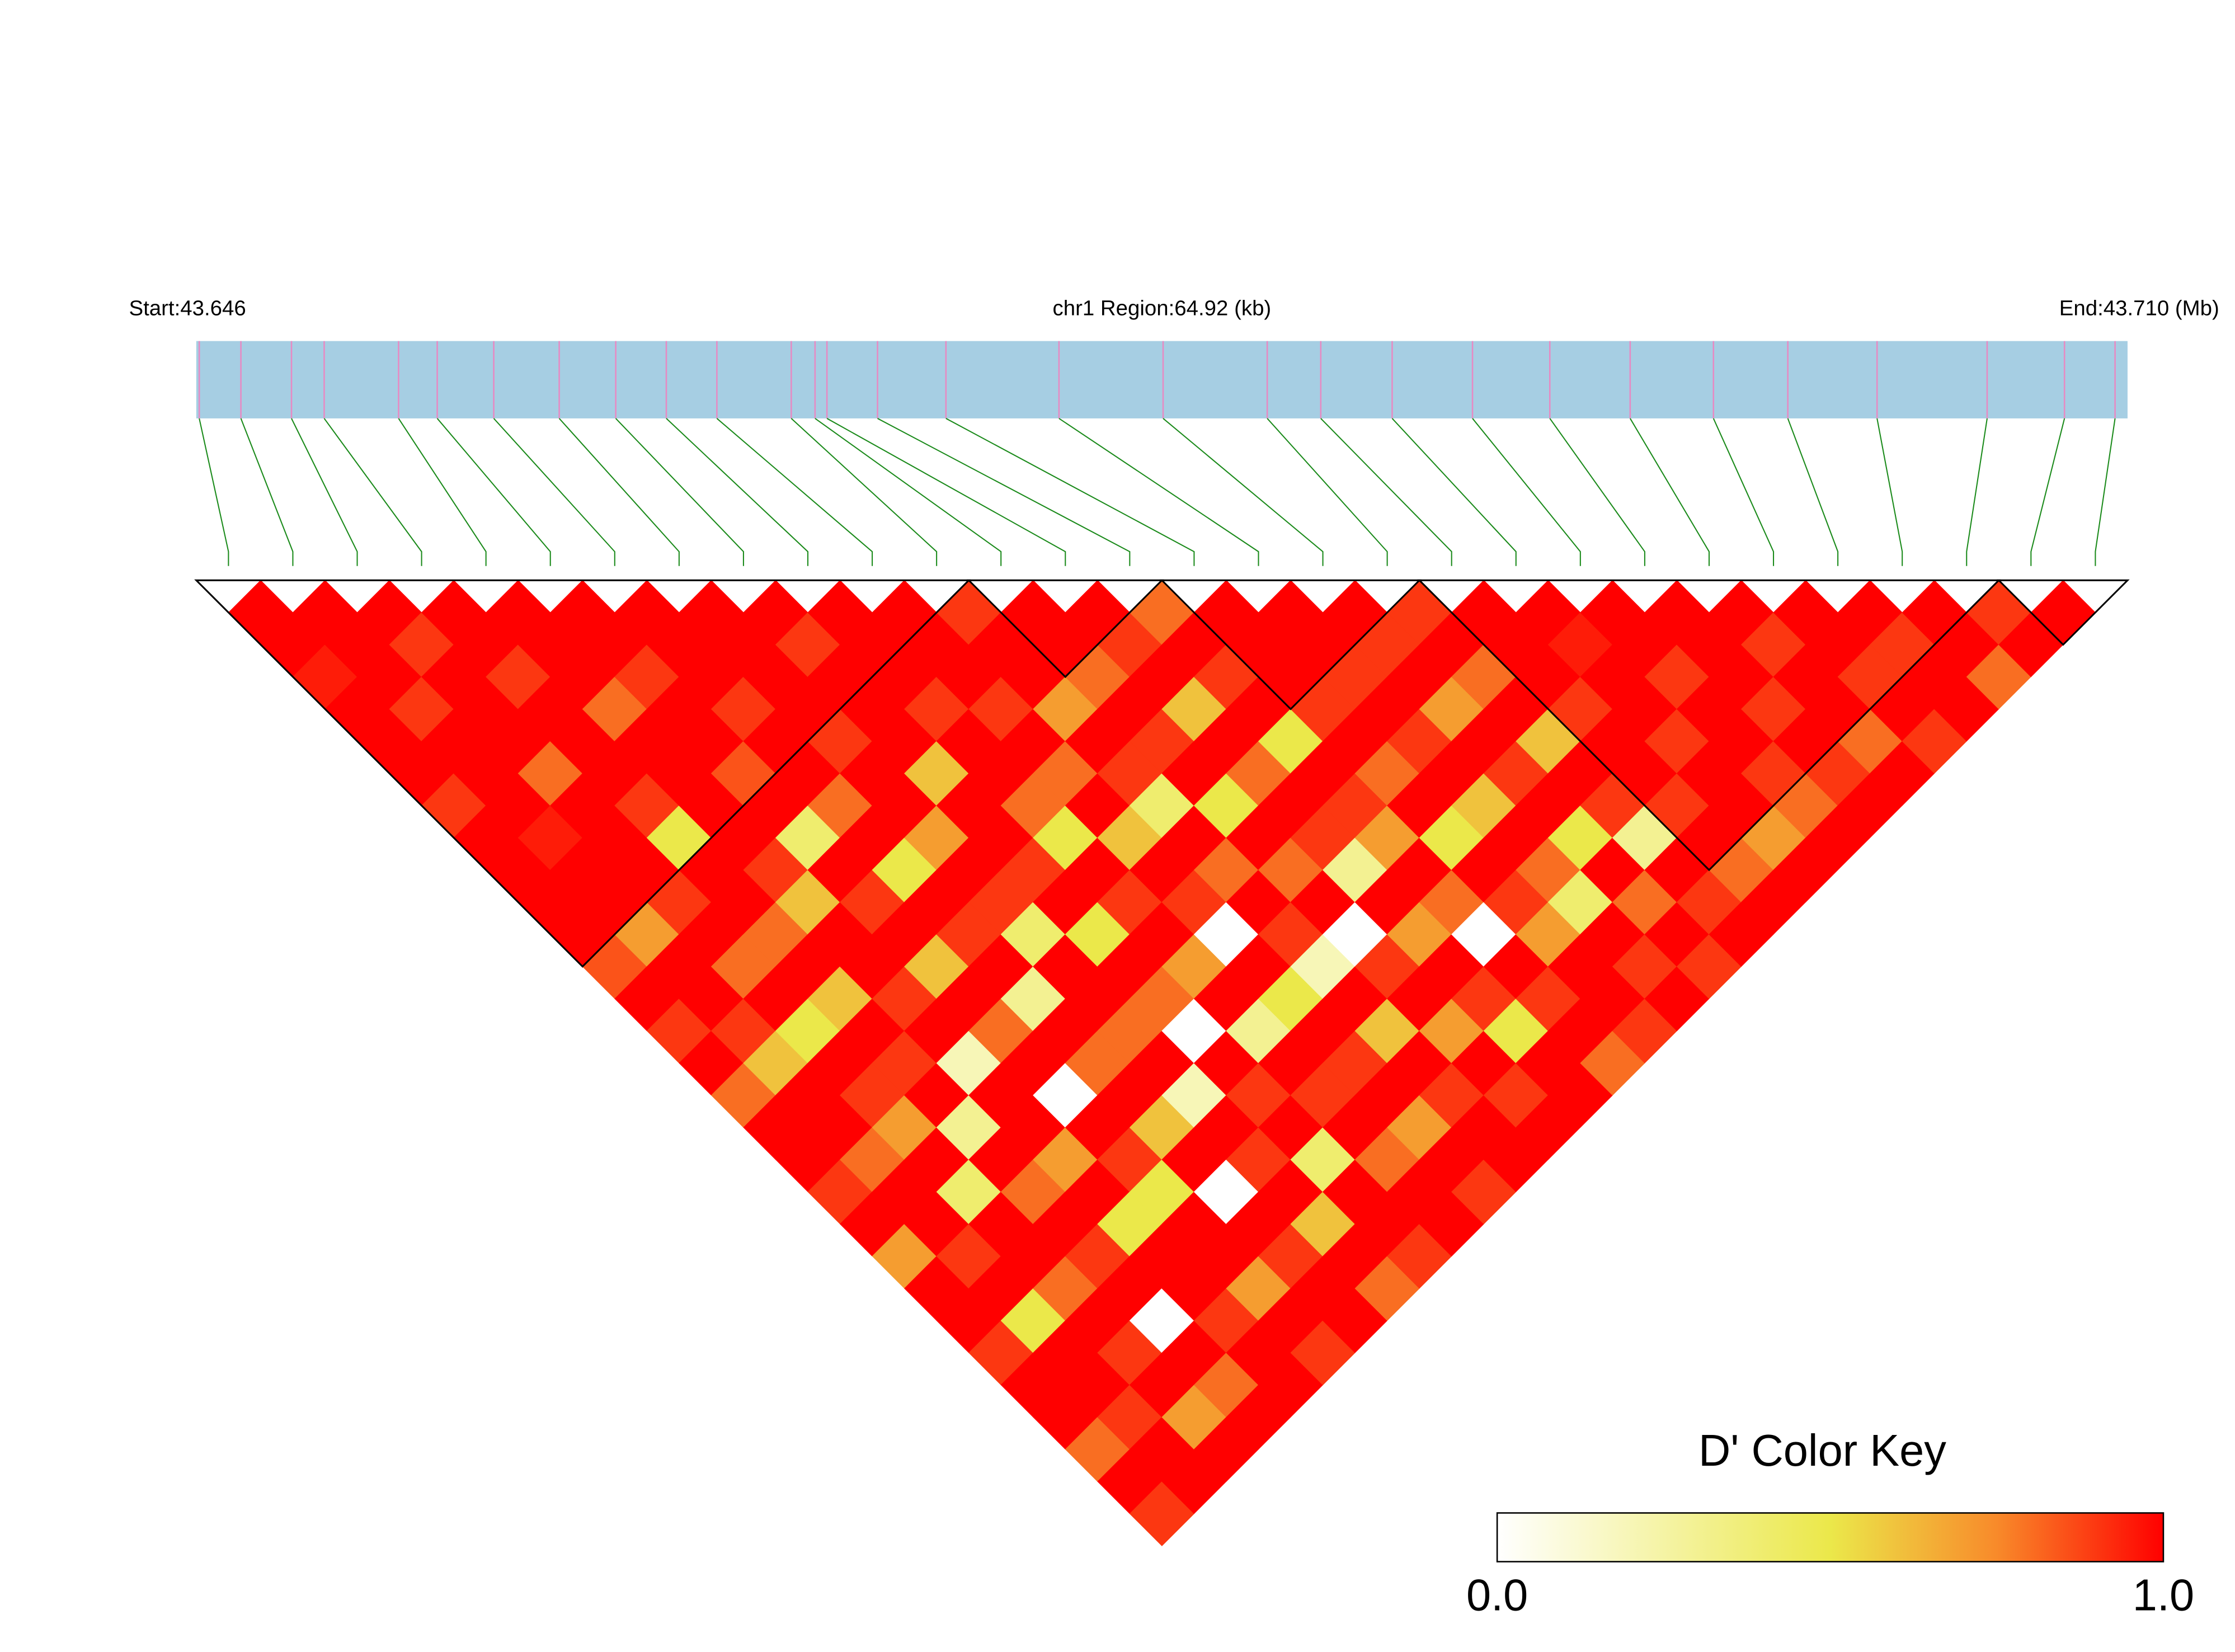 This screenshot has width=2235, height=1652. I want to click on key-tick-label: 0.0, so click(1497, 1595).